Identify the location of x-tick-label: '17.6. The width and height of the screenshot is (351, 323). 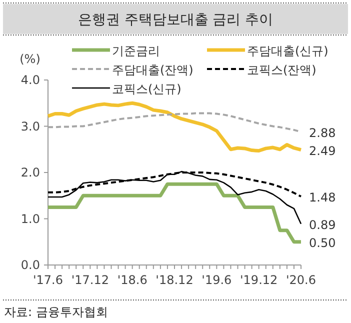
(48, 280).